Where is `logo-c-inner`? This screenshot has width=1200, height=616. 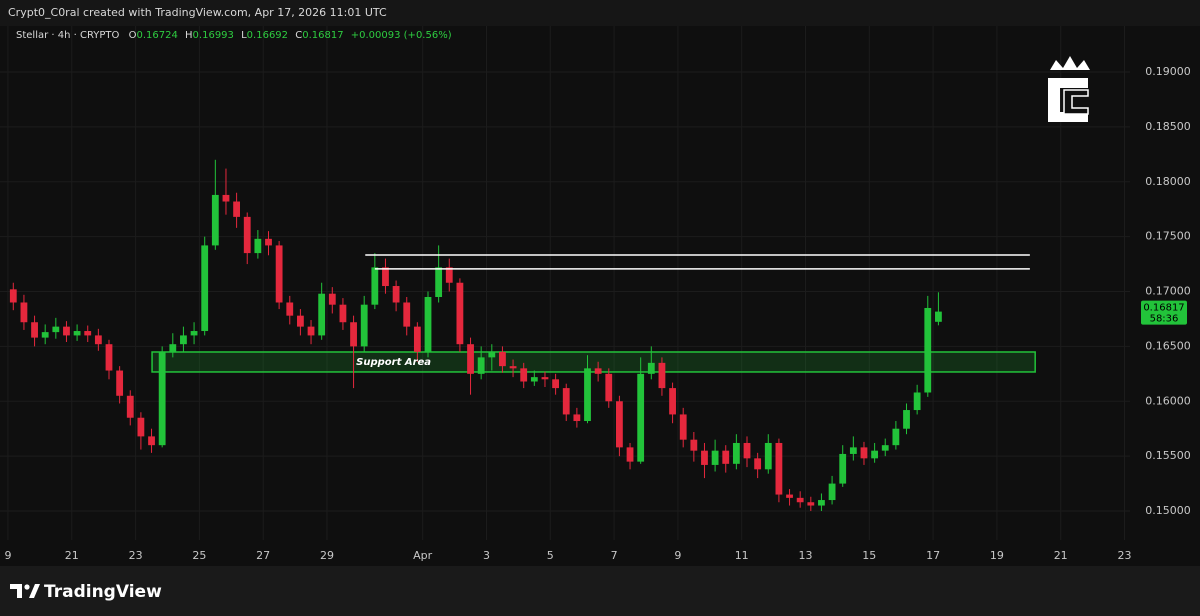 logo-c-inner is located at coordinates (1076, 102).